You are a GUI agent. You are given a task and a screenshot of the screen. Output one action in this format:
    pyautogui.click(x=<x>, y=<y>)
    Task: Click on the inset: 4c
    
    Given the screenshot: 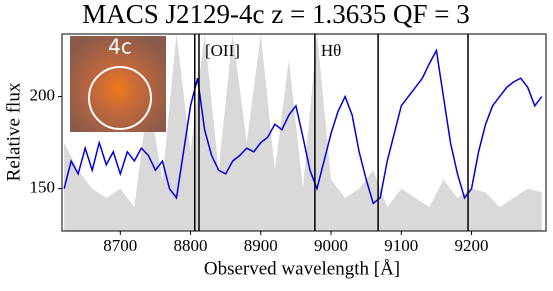 What is the action you would take?
    pyautogui.click(x=118, y=83)
    